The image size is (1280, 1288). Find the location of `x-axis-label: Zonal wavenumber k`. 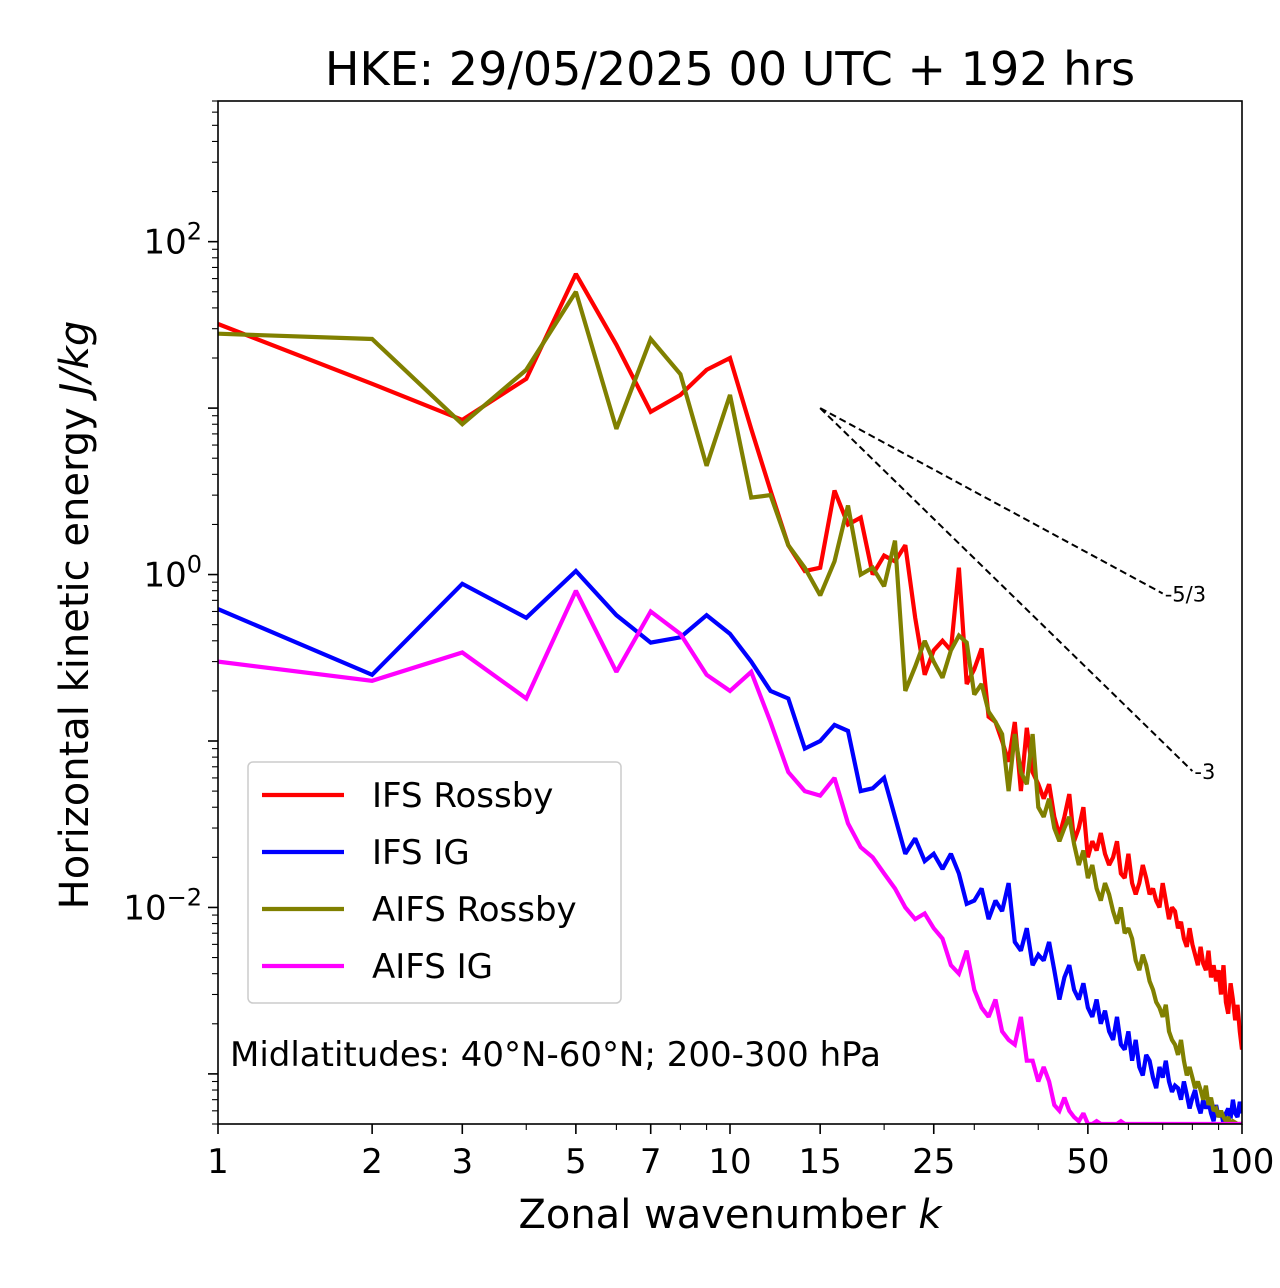

x-axis-label: Zonal wavenumber k is located at coordinates (730, 1215).